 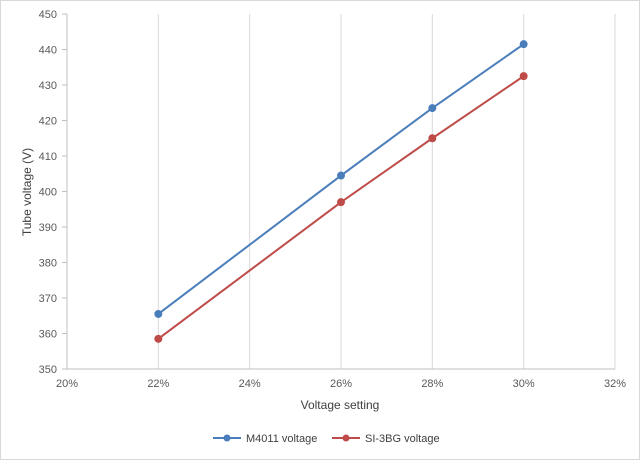 I want to click on y-tick-label: 400, so click(x=48, y=193).